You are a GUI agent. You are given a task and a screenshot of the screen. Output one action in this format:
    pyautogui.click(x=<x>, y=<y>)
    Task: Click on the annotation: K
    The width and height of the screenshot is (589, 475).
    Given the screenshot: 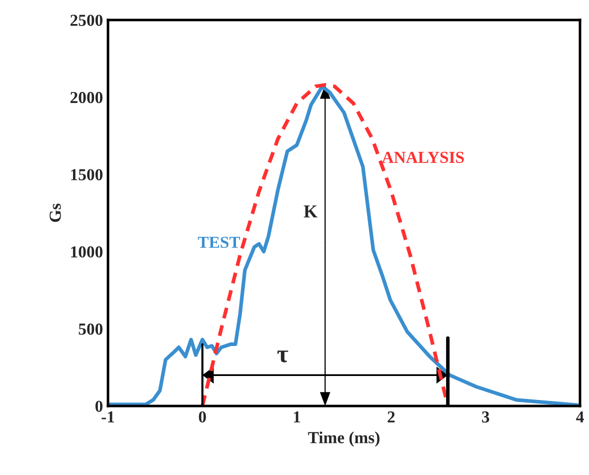 What is the action you would take?
    pyautogui.click(x=311, y=212)
    